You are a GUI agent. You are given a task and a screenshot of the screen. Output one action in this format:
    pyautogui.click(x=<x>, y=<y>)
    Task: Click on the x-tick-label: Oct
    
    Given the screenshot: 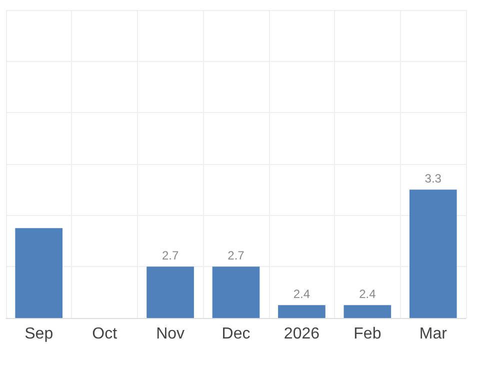 What is the action you would take?
    pyautogui.click(x=105, y=334)
    